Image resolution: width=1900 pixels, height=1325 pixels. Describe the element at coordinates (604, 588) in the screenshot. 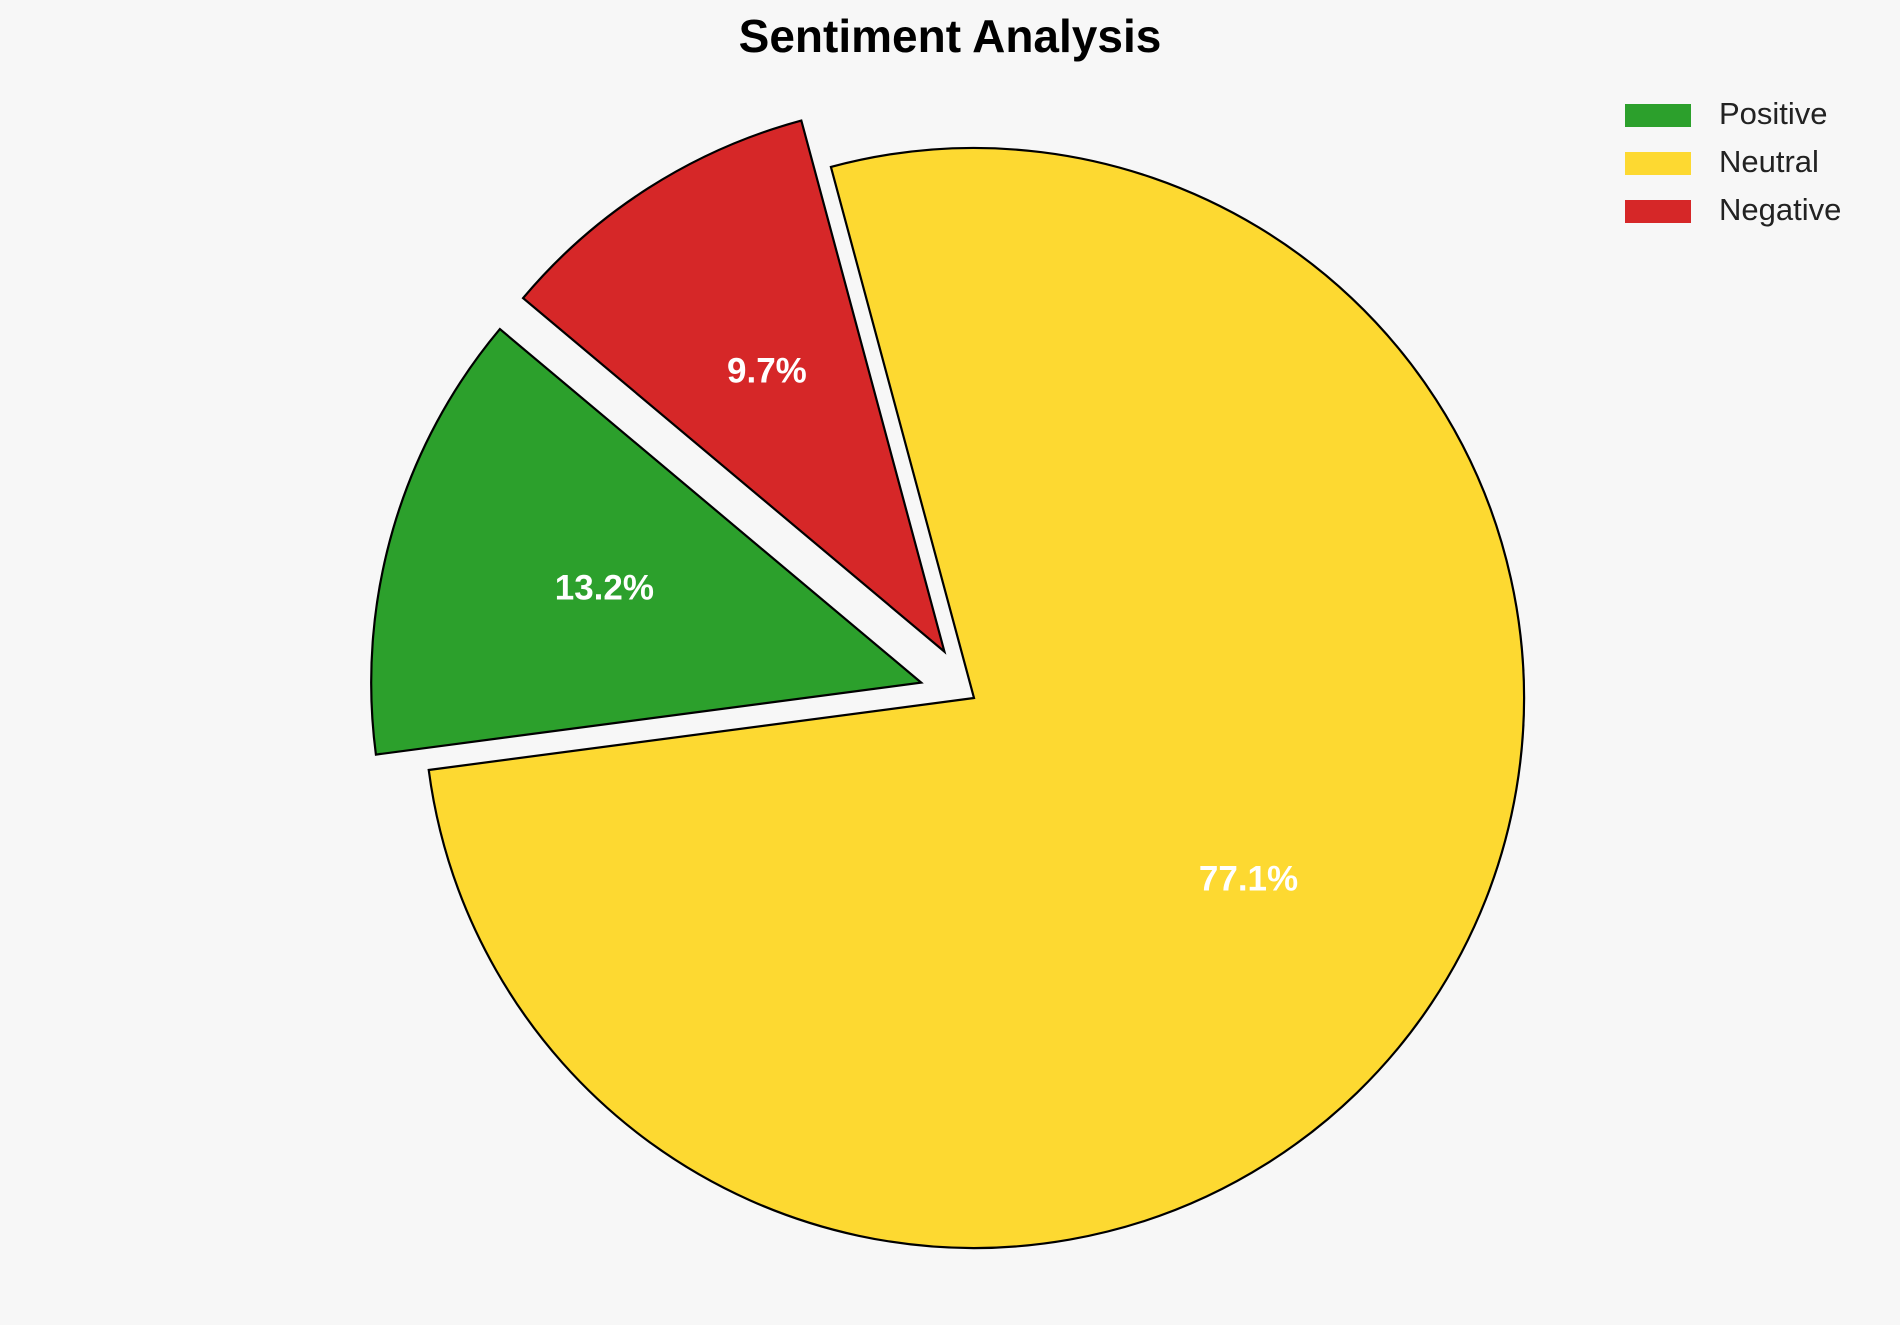

I see `slice-label: 13.2%` at that location.